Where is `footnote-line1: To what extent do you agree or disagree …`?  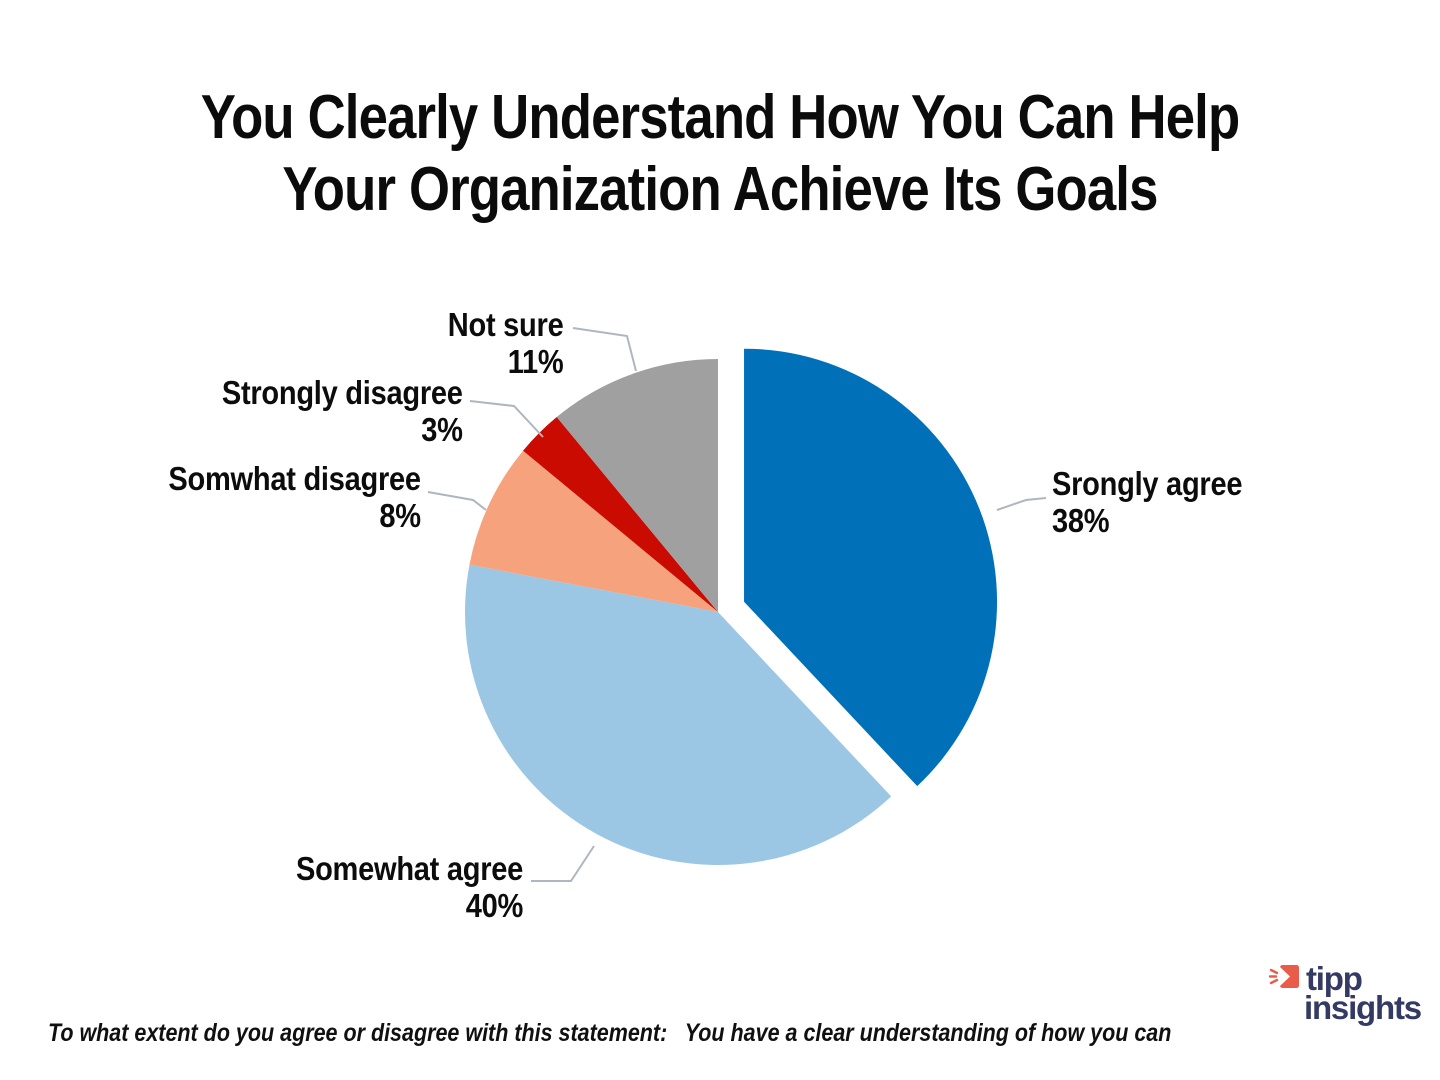 footnote-line1: To what extent do you agree or disagree … is located at coordinates (610, 1033).